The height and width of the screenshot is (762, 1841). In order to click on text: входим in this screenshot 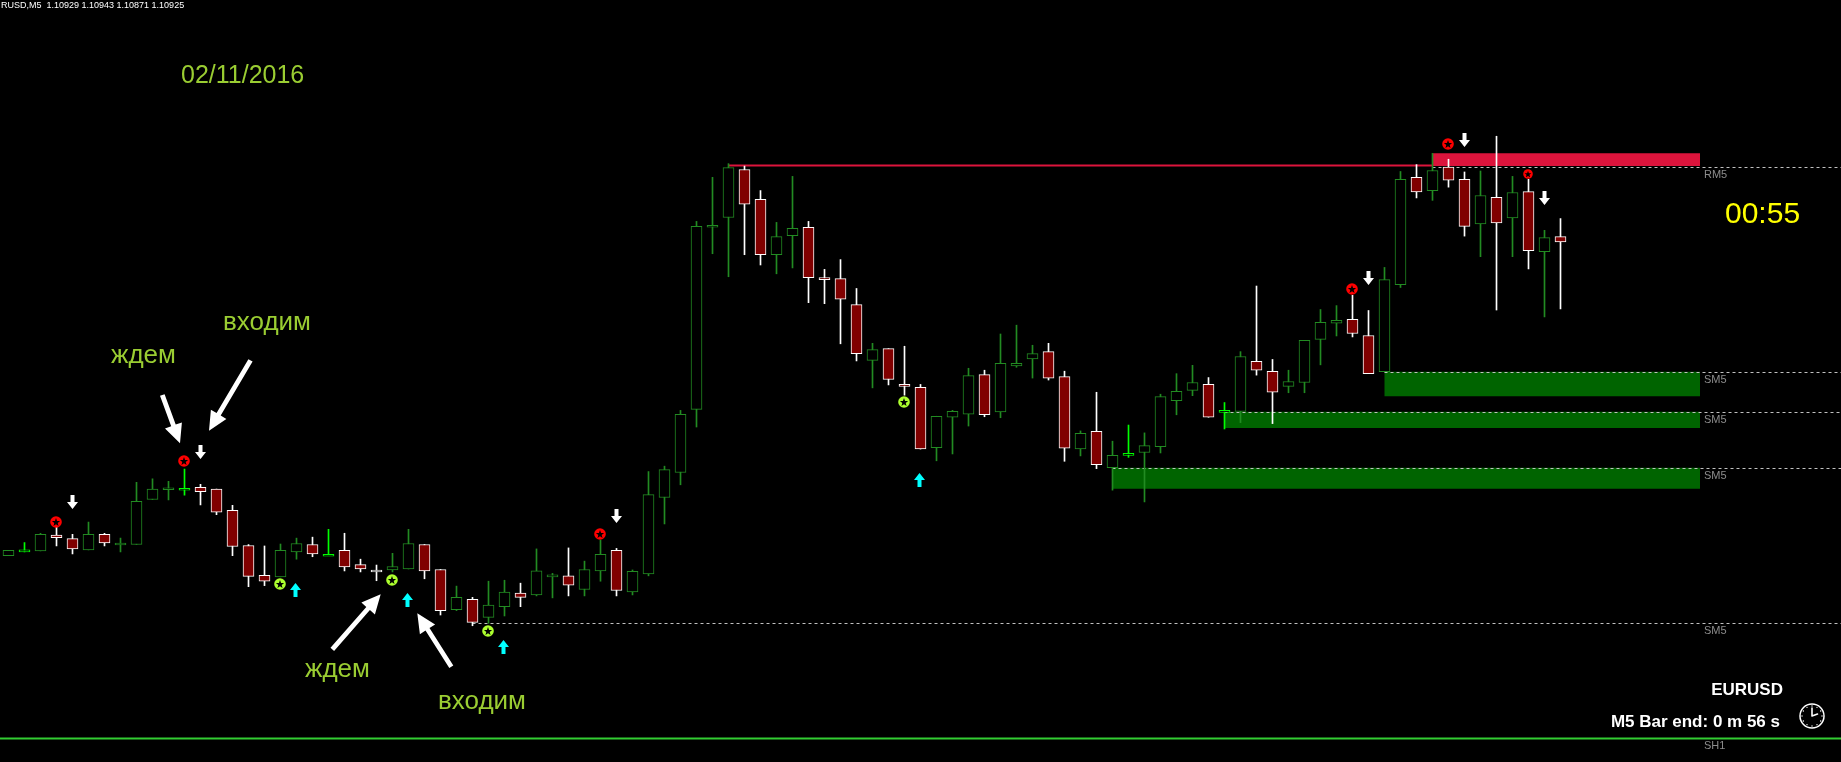, I will do `click(482, 700)`.